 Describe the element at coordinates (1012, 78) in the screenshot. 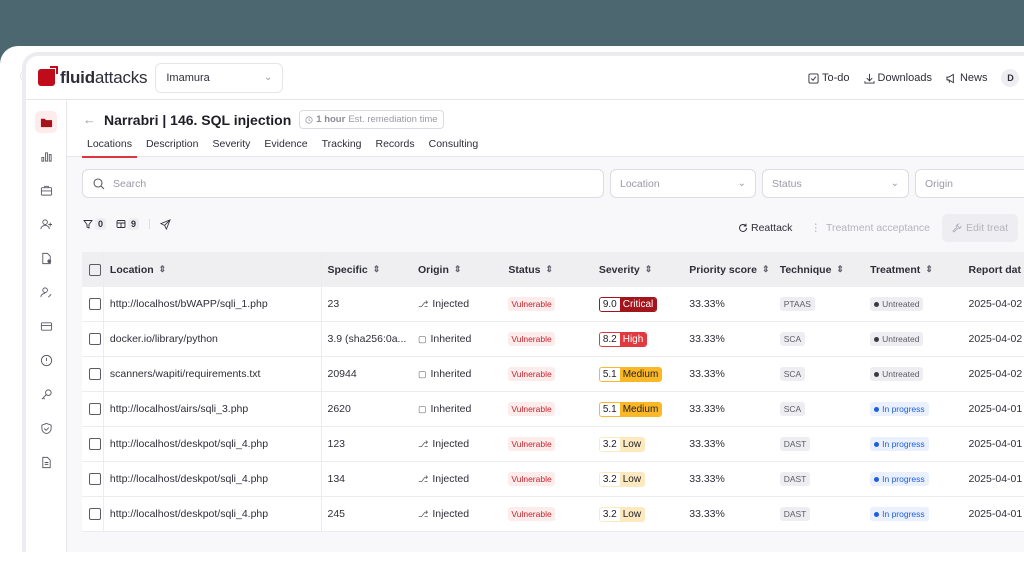

I see `user-menu: D Da` at that location.